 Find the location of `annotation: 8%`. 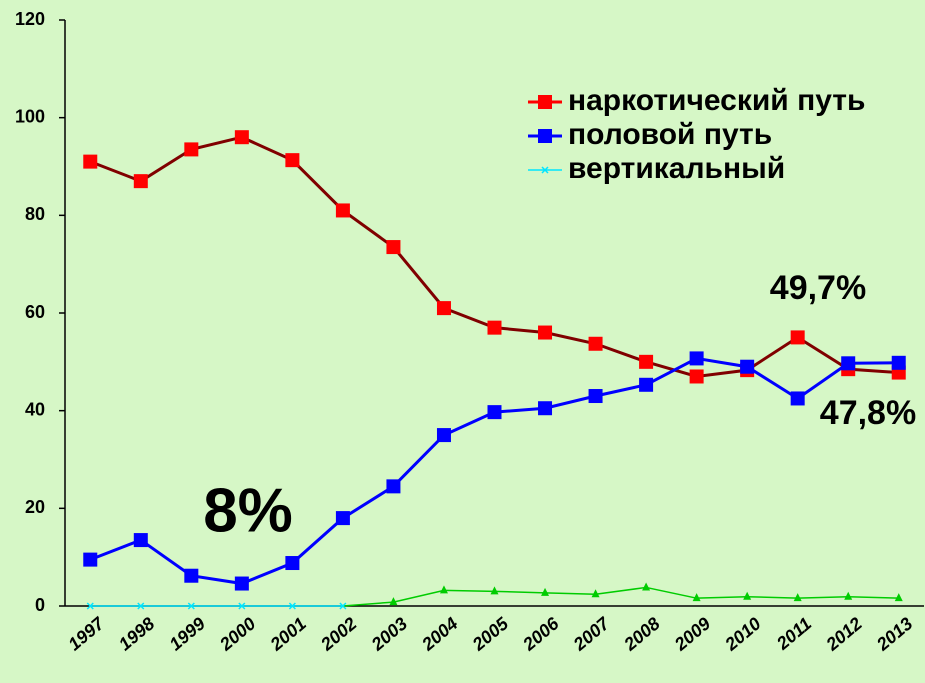

annotation: 8% is located at coordinates (248, 510).